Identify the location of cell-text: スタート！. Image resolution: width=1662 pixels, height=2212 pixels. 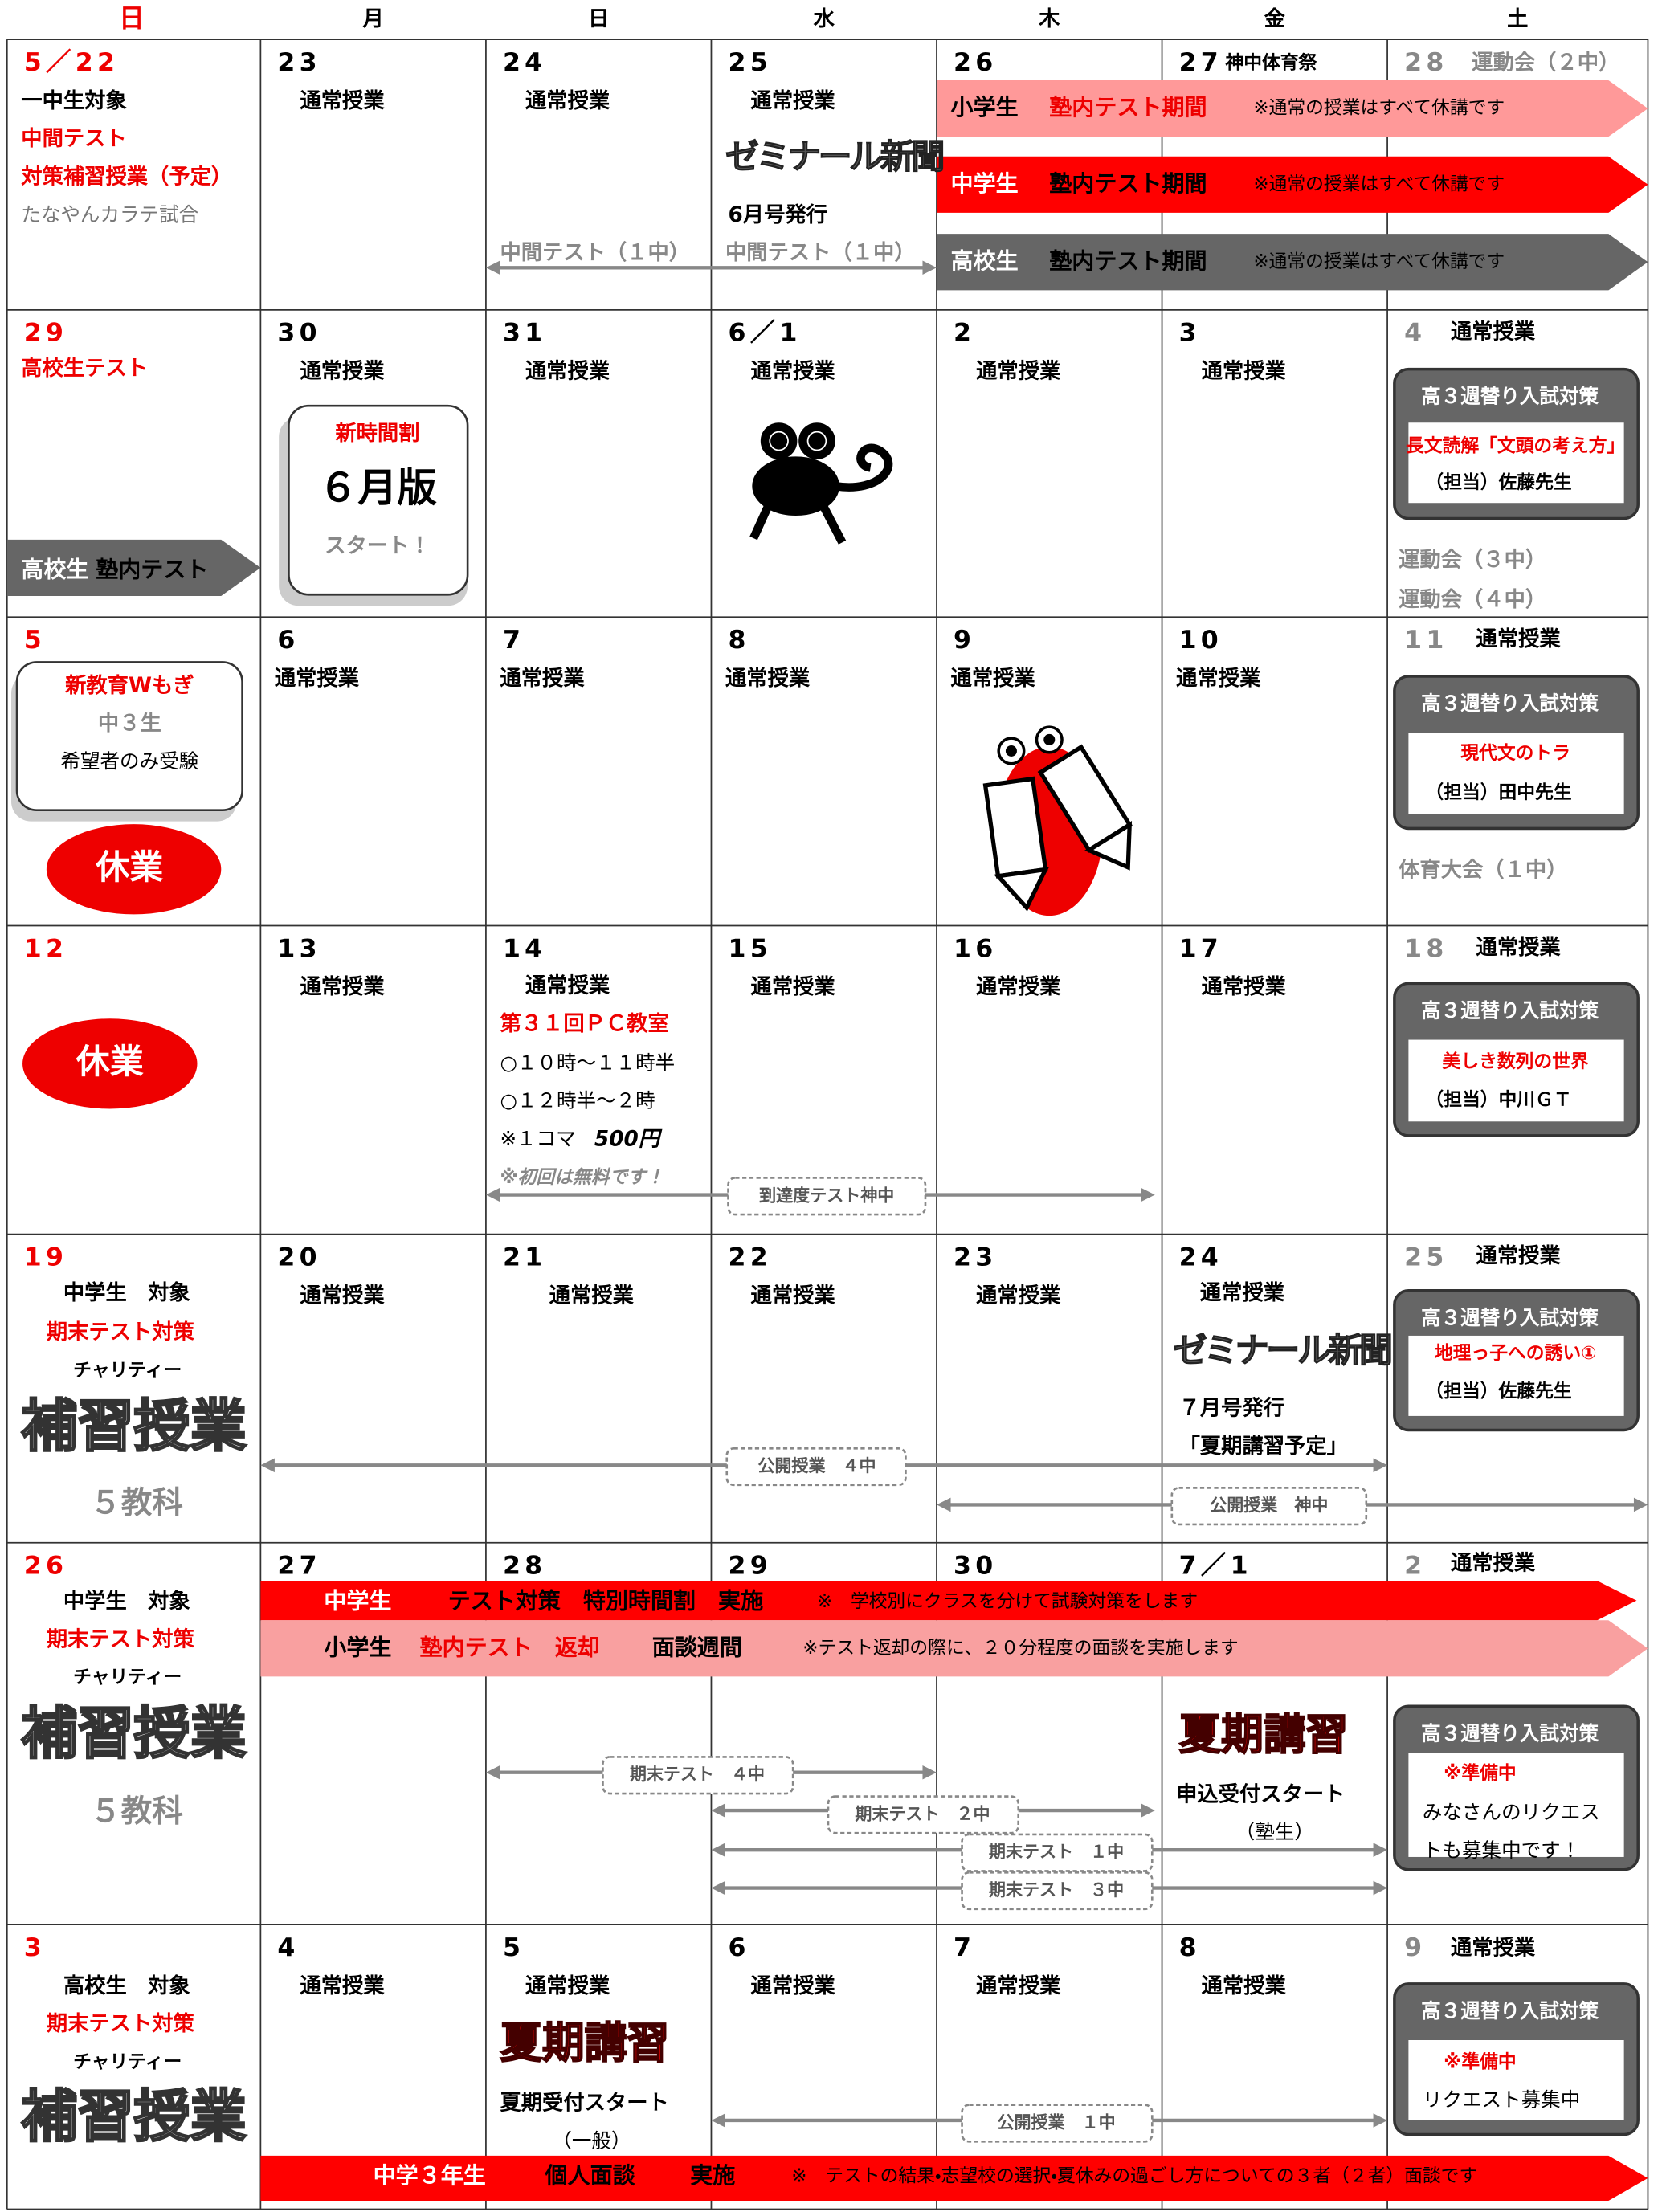
(377, 546).